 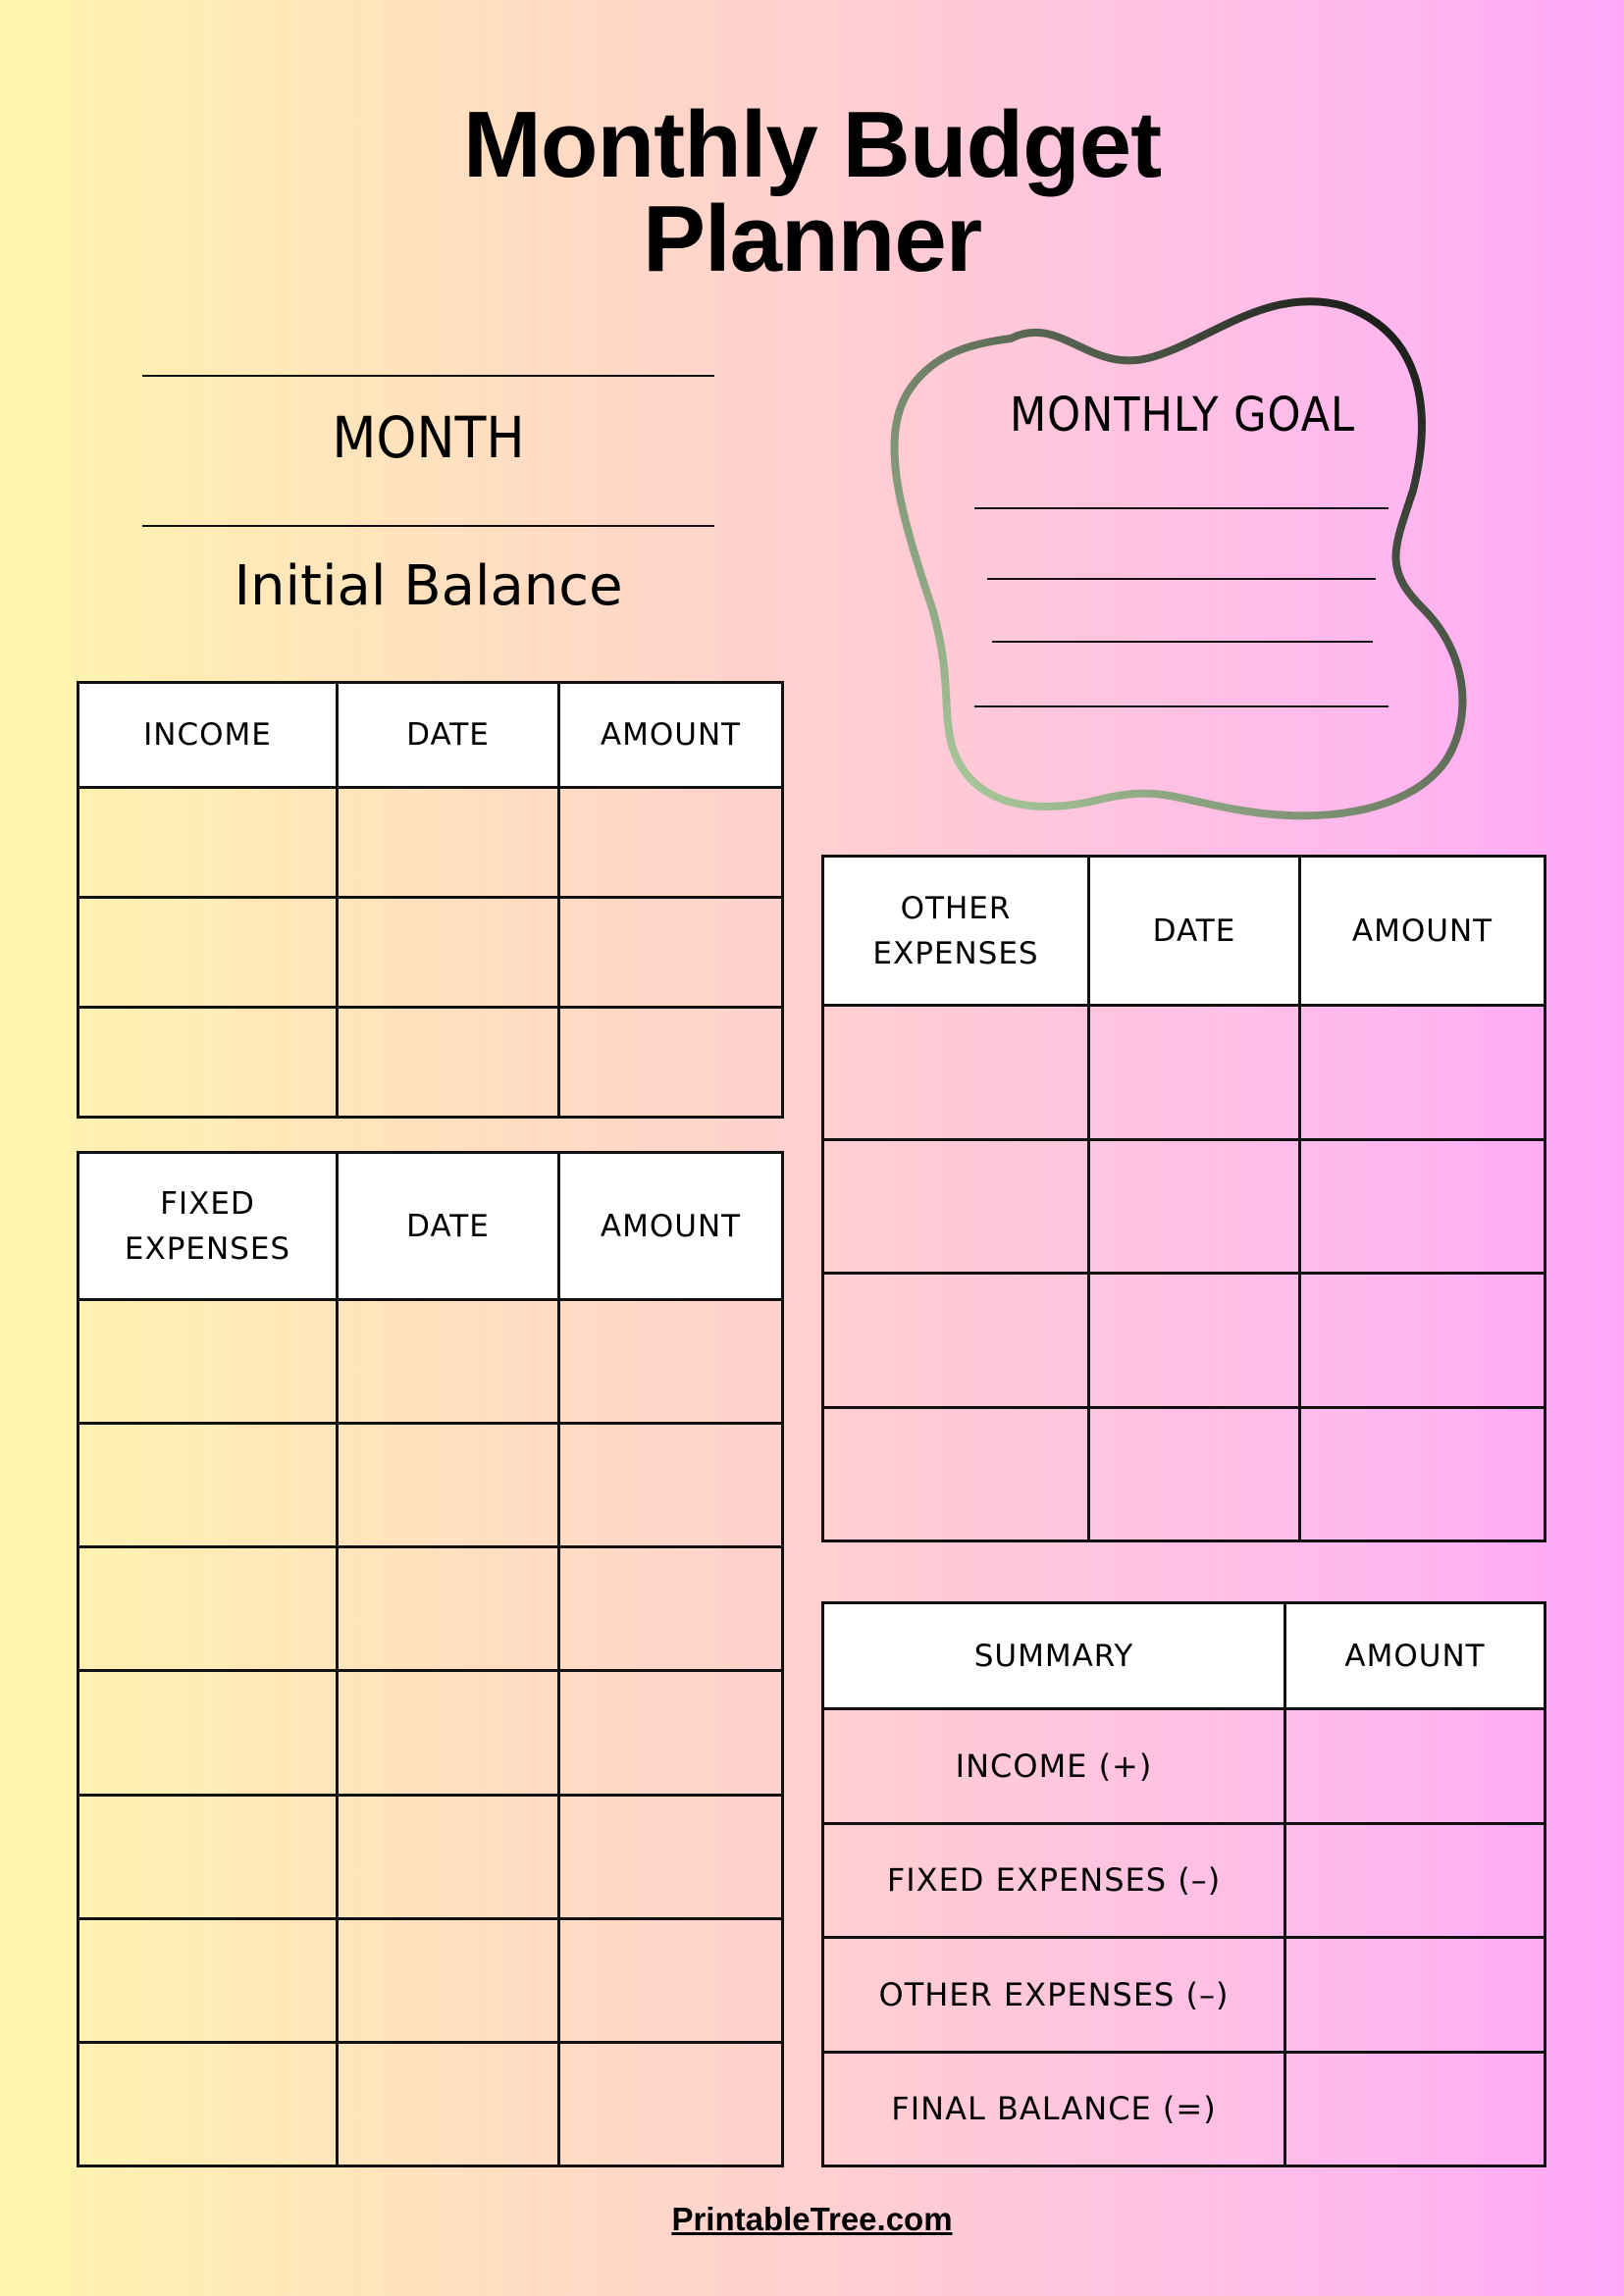 I want to click on other-expenses-header: OTHER EXPENSES, so click(x=955, y=931).